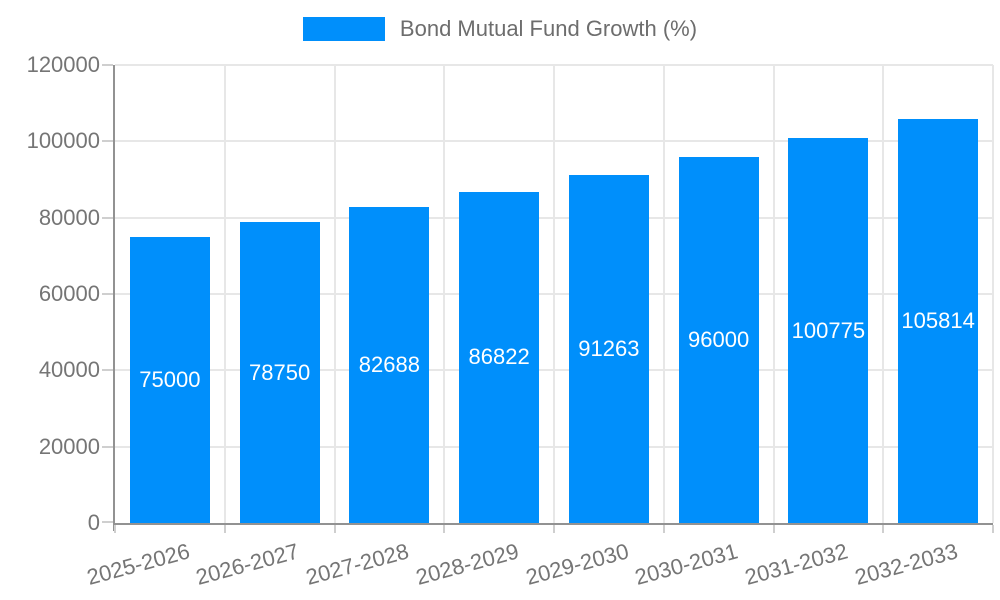 The height and width of the screenshot is (600, 1000). What do you see at coordinates (69, 446) in the screenshot?
I see `y-tick-label: 20000` at bounding box center [69, 446].